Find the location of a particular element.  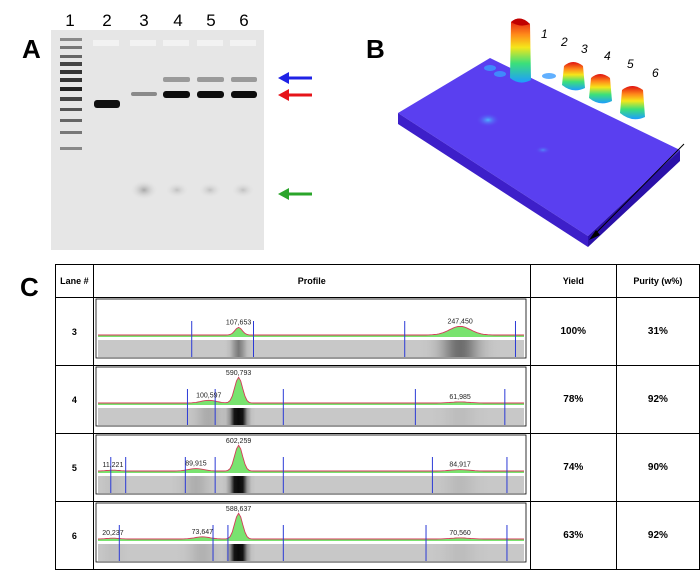

cell-profile: 100,597 590,793 61,985 is located at coordinates (311, 399).